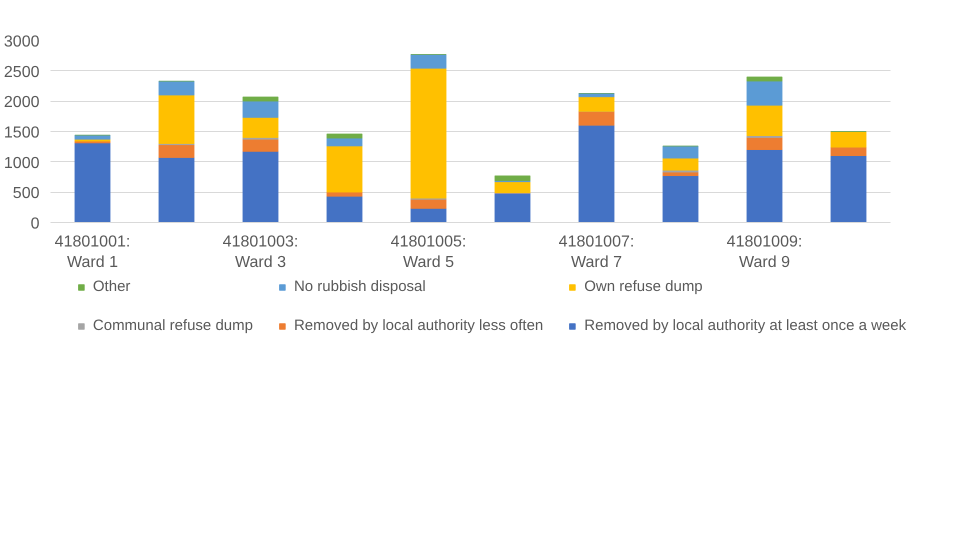 The width and height of the screenshot is (955, 537). What do you see at coordinates (92, 252) in the screenshot?
I see `x-tick-label: 41801001: Ward 1` at bounding box center [92, 252].